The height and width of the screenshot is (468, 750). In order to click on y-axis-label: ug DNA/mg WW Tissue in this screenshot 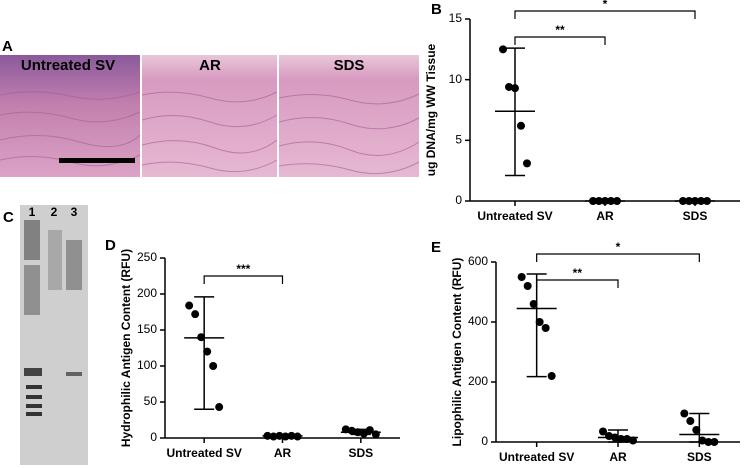, I will do `click(431, 109)`.